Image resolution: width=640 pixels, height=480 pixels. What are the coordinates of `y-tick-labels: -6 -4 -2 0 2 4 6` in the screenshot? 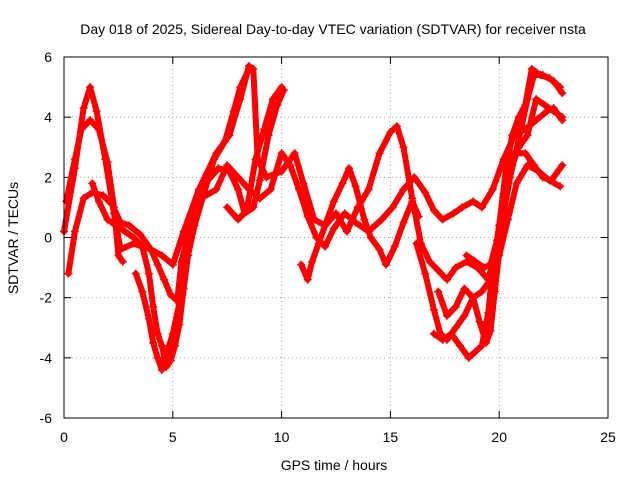 It's located at (46, 237).